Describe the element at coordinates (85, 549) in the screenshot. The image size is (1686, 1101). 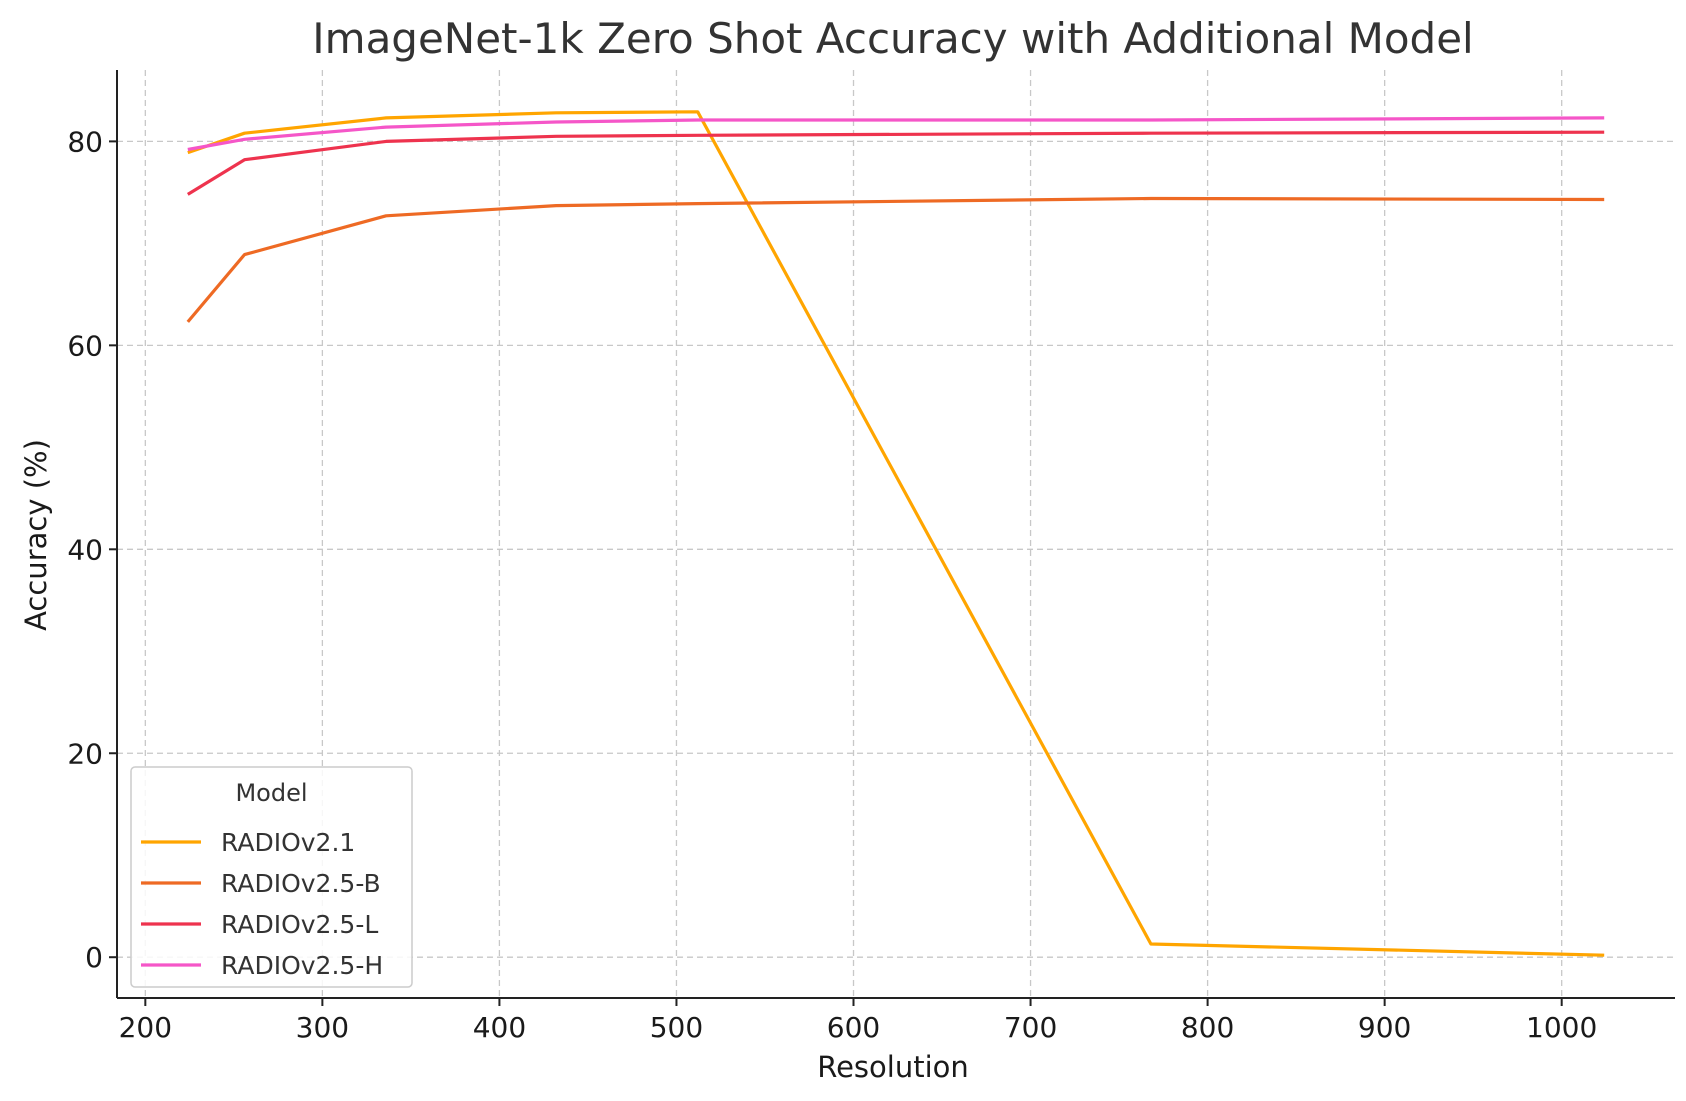
I see `y-tick-label: 40` at that location.